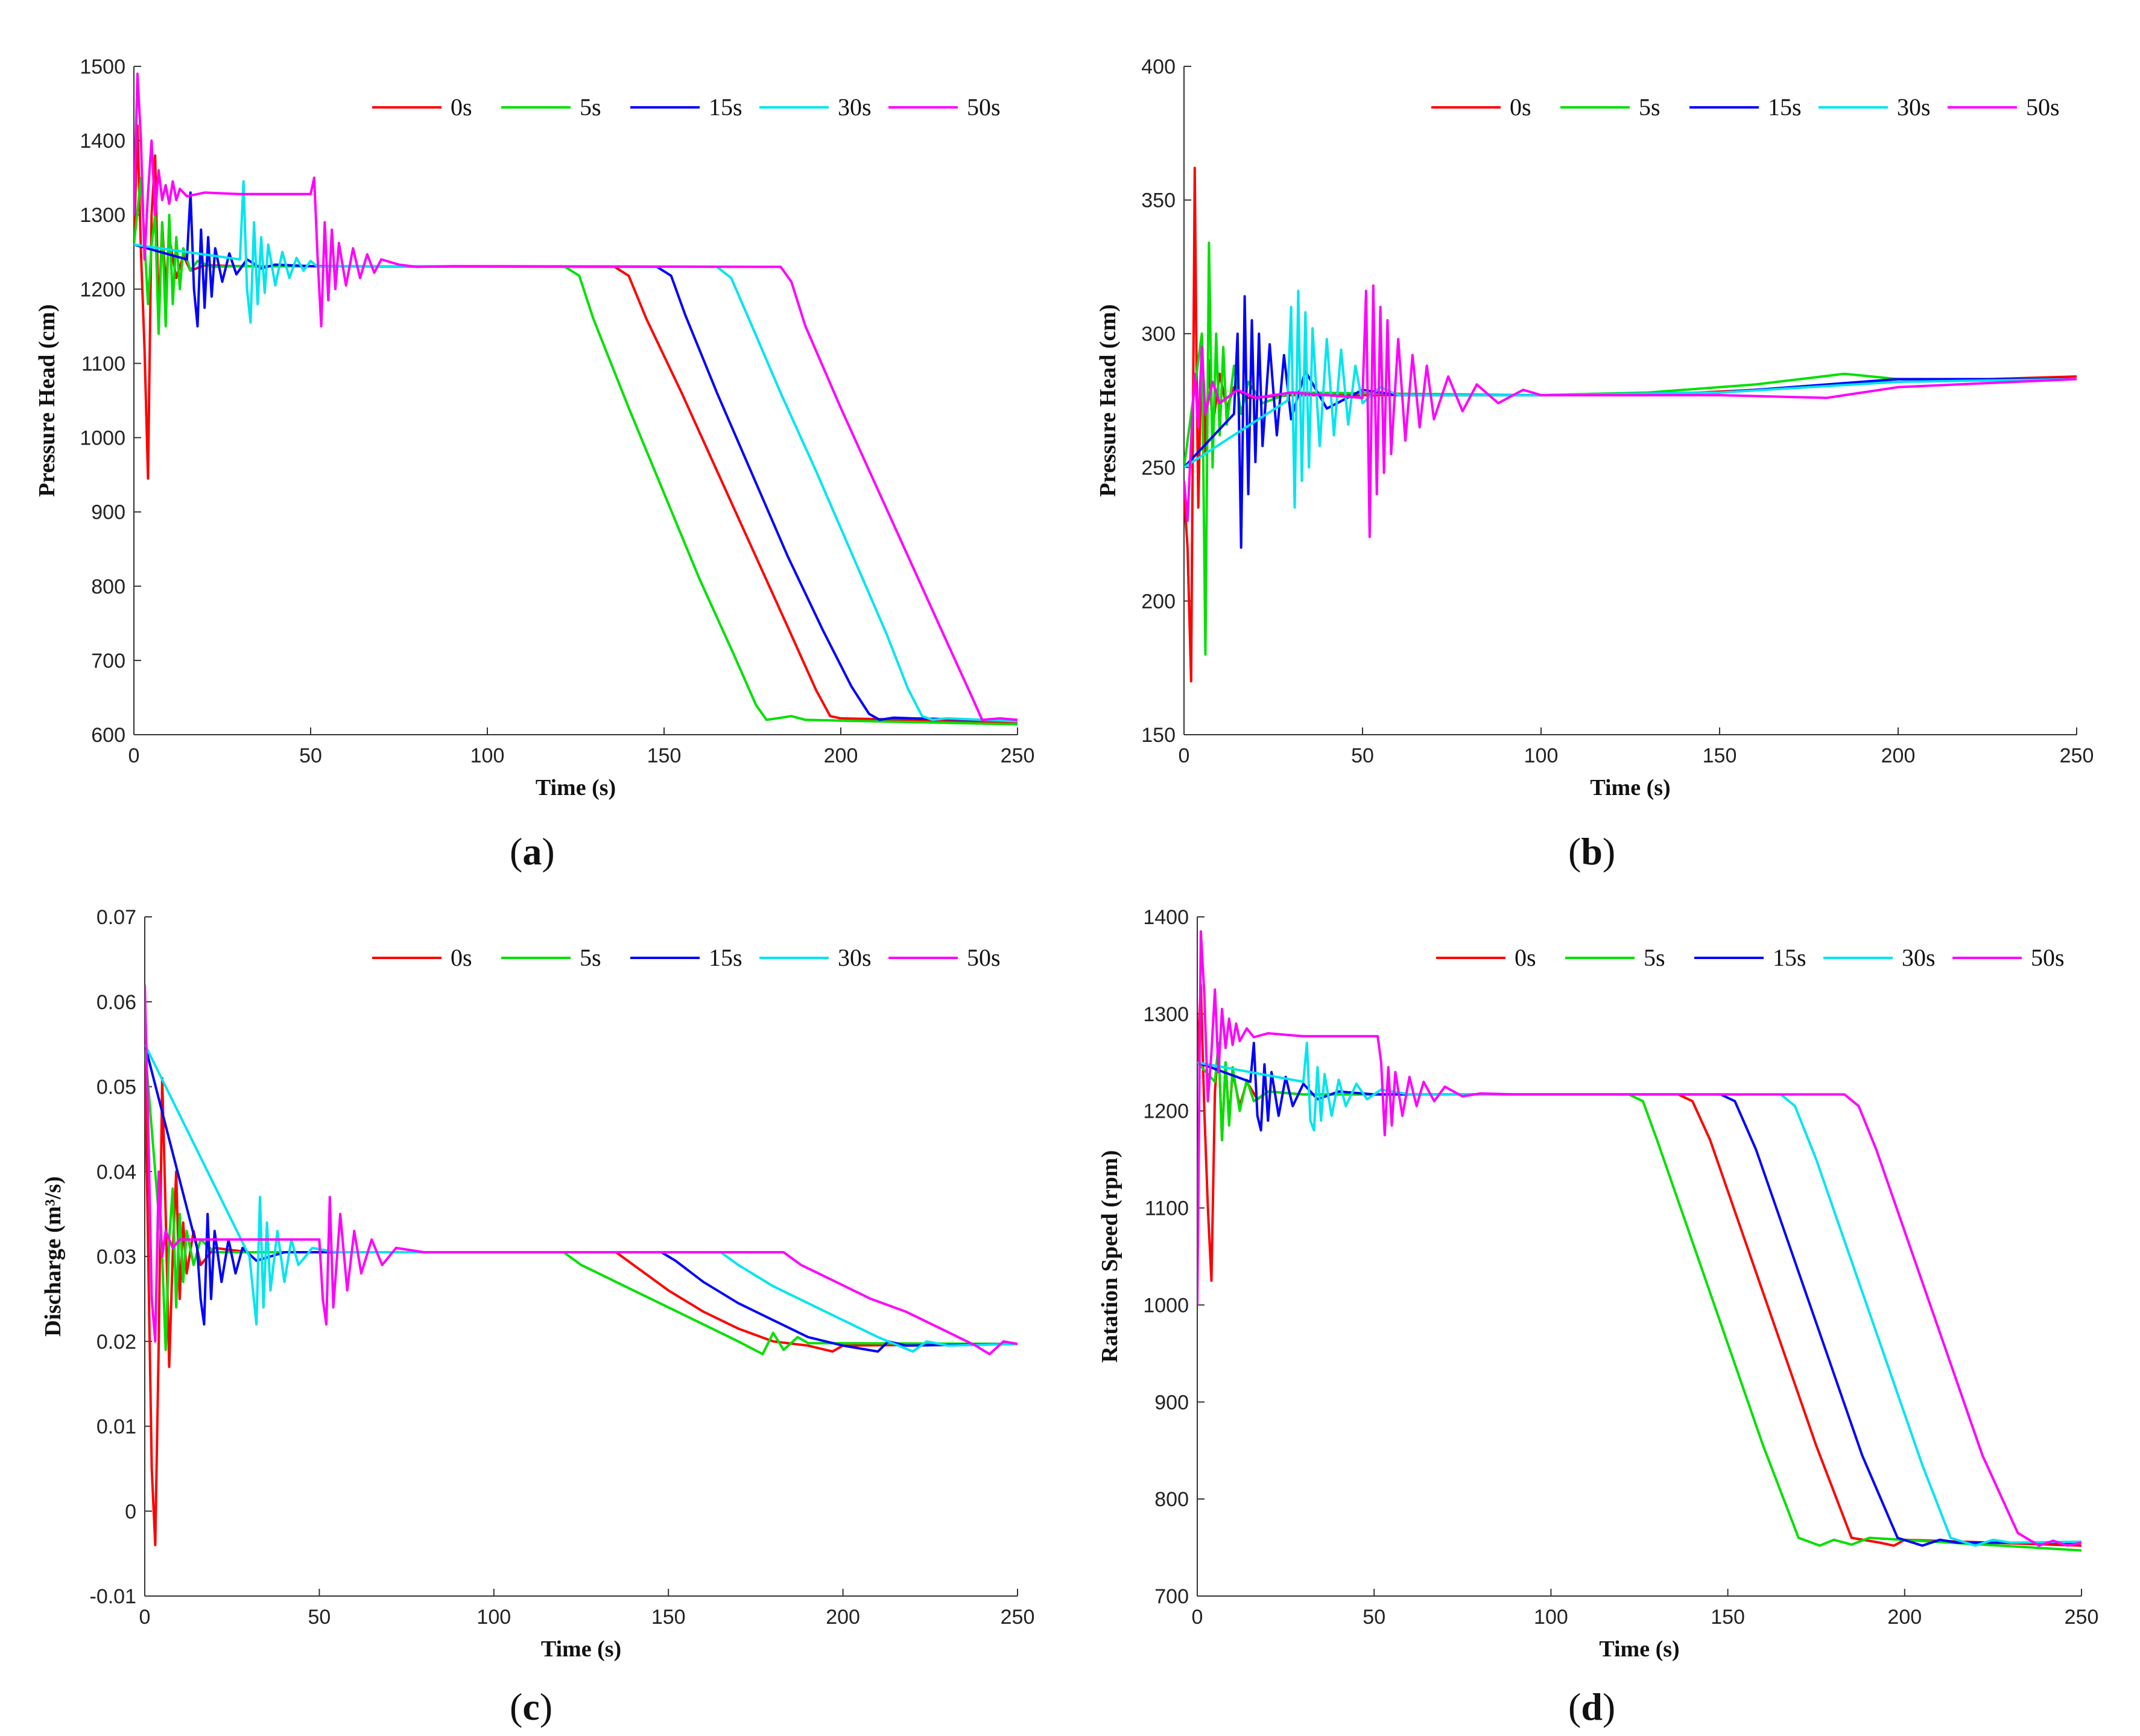 Image resolution: width=2140 pixels, height=1736 pixels. I want to click on y-tick-label: 0.02, so click(116, 1342).